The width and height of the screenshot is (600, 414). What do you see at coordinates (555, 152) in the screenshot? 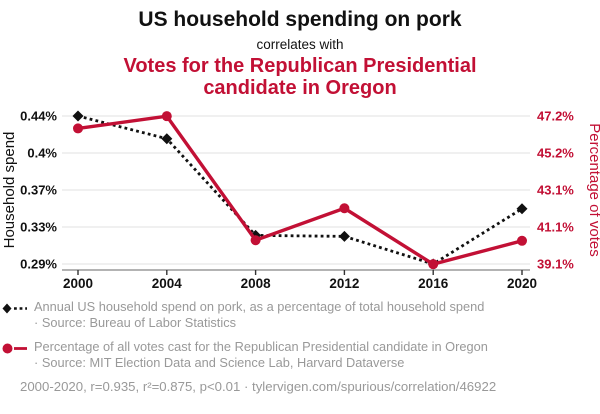
I see `right-axis-tick-label: 45.2%` at bounding box center [555, 152].